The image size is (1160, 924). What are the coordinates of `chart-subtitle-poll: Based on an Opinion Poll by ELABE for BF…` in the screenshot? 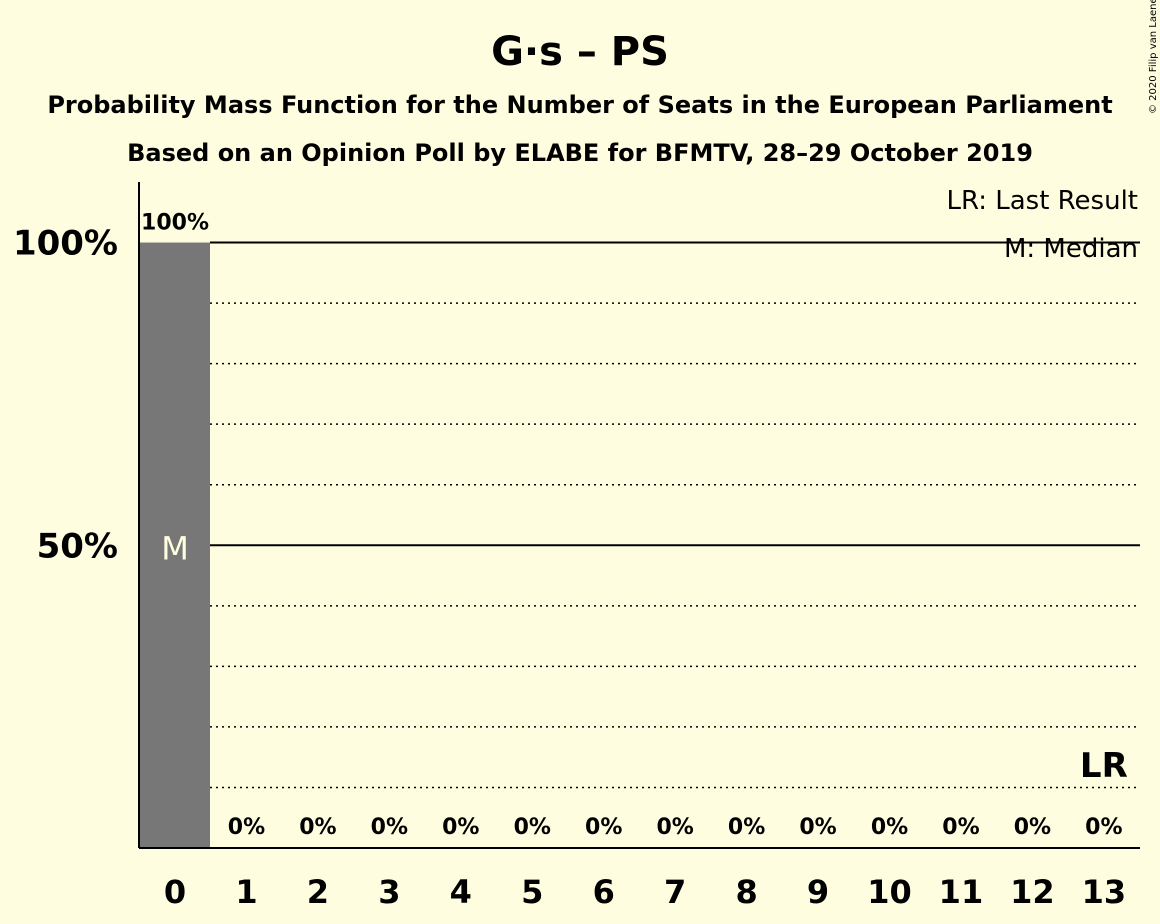 It's located at (580, 153).